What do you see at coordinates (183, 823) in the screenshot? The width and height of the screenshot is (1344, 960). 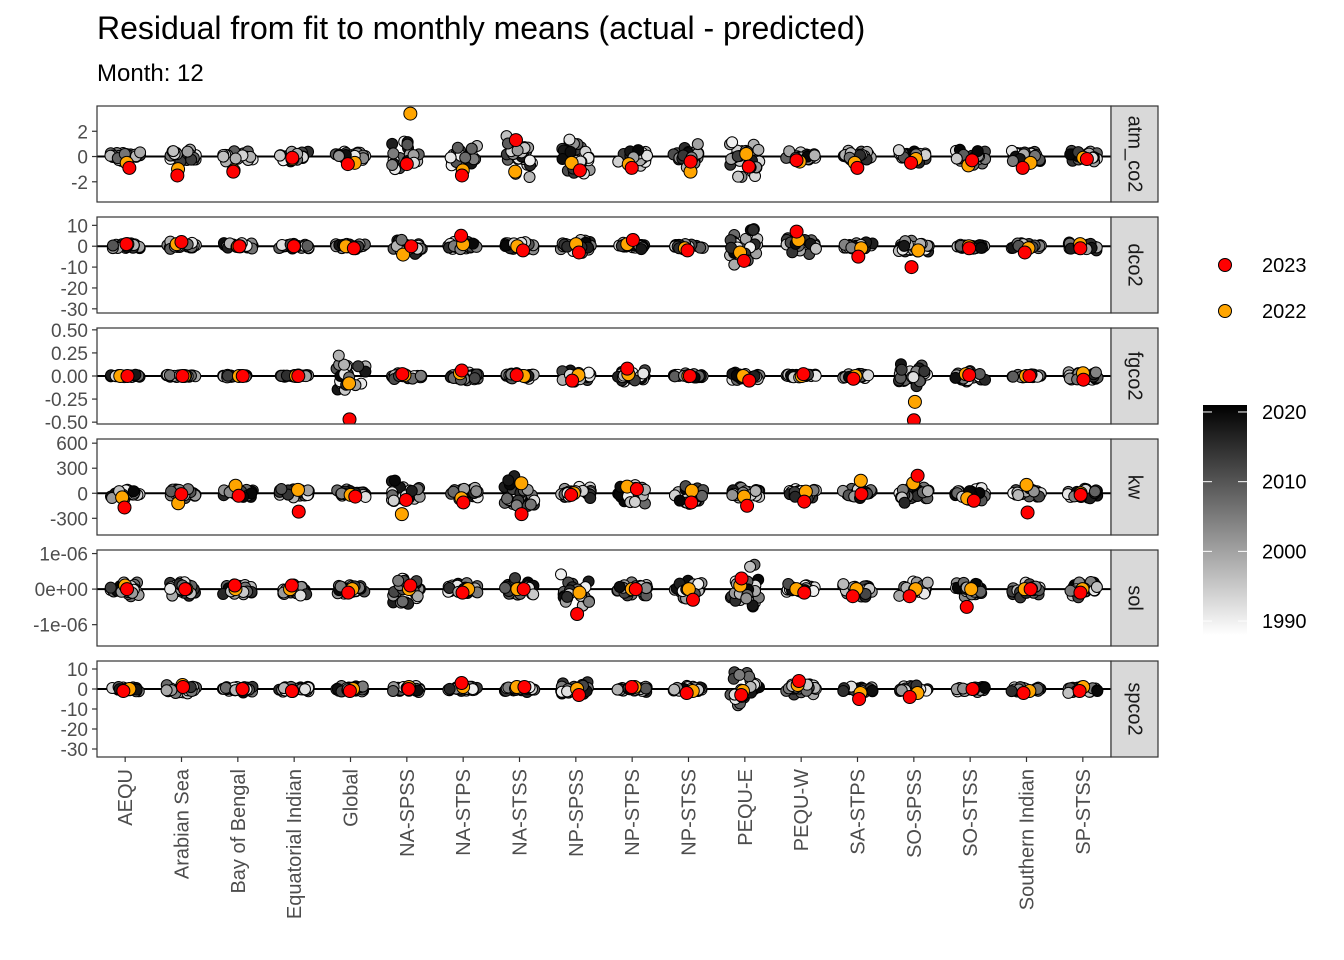 I see `x-tick-label: Arabian Sea` at bounding box center [183, 823].